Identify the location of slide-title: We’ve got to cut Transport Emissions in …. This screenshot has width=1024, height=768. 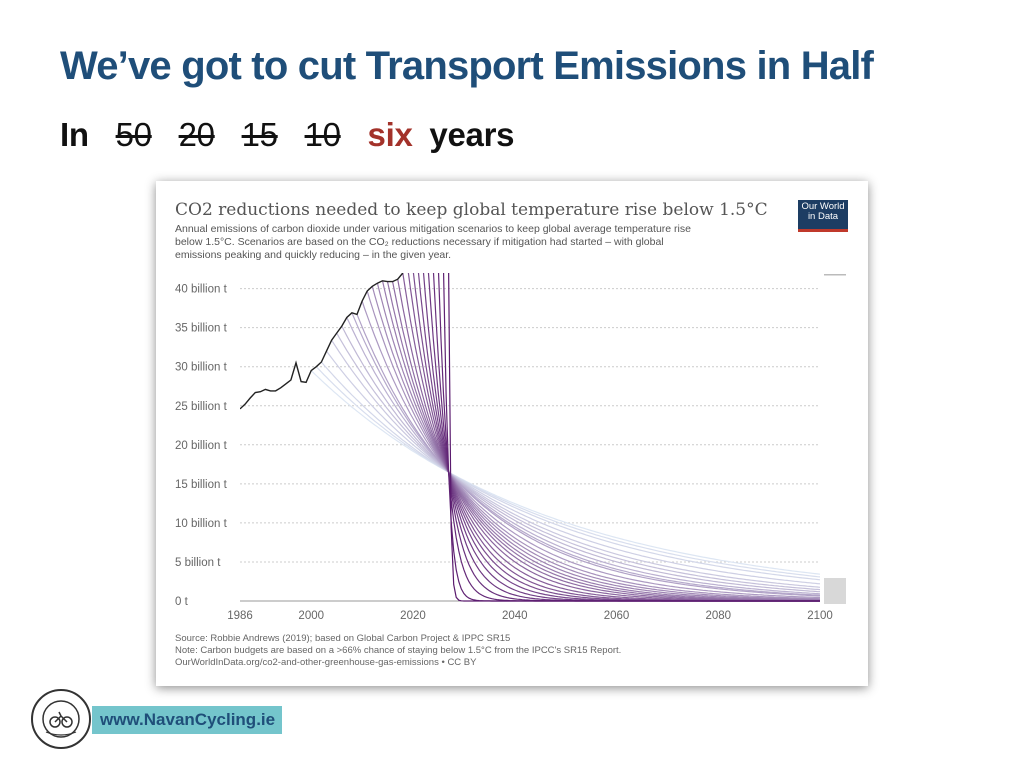
(467, 66).